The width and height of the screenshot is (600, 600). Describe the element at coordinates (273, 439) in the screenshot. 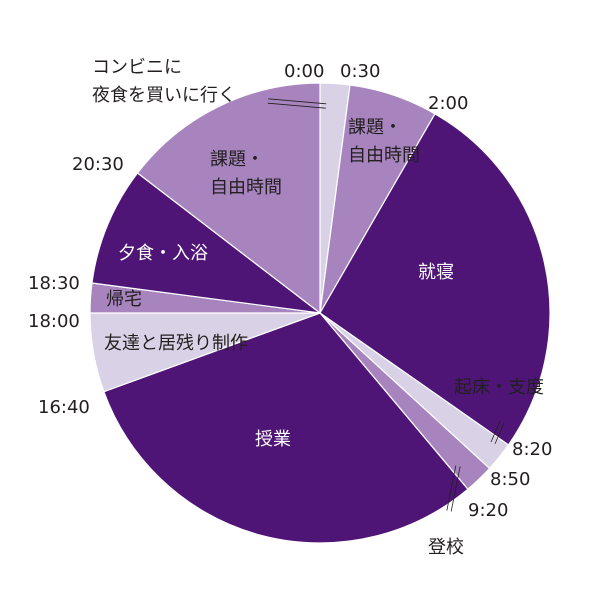

I see `slice-label-5: 授業` at that location.